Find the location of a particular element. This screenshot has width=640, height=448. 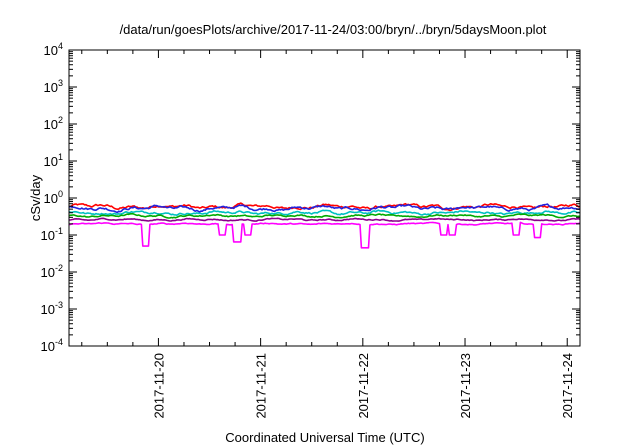

y-tick-label: 10¹ is located at coordinates (53, 160).